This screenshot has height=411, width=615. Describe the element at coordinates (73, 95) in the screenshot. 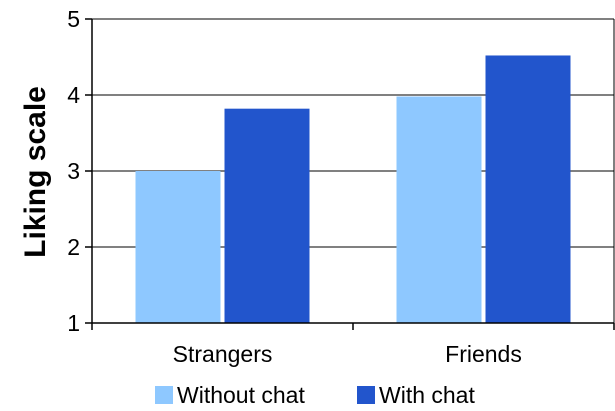

I see `y-tick-label: 4` at that location.